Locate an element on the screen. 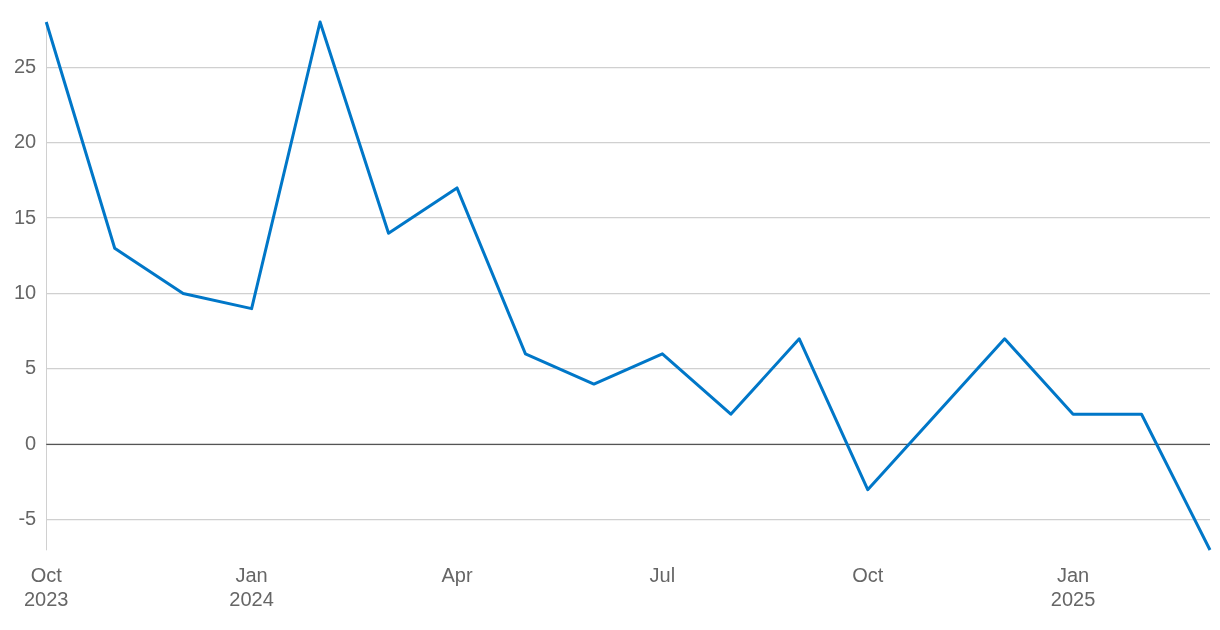  y-tick-label: 5 is located at coordinates (31, 367).